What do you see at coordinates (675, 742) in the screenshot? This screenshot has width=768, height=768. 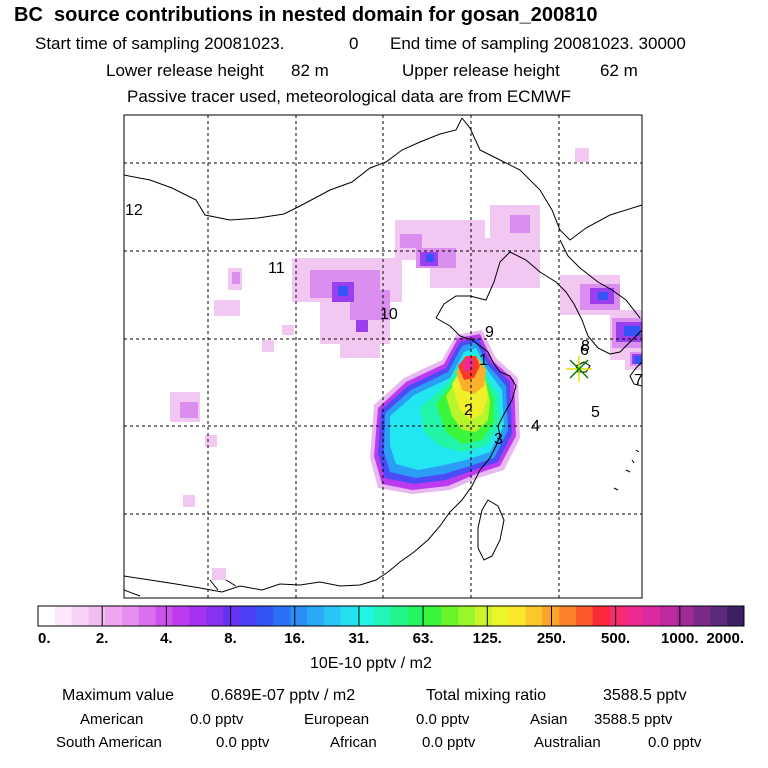 I see `australian-value: 0.0 pptv` at bounding box center [675, 742].